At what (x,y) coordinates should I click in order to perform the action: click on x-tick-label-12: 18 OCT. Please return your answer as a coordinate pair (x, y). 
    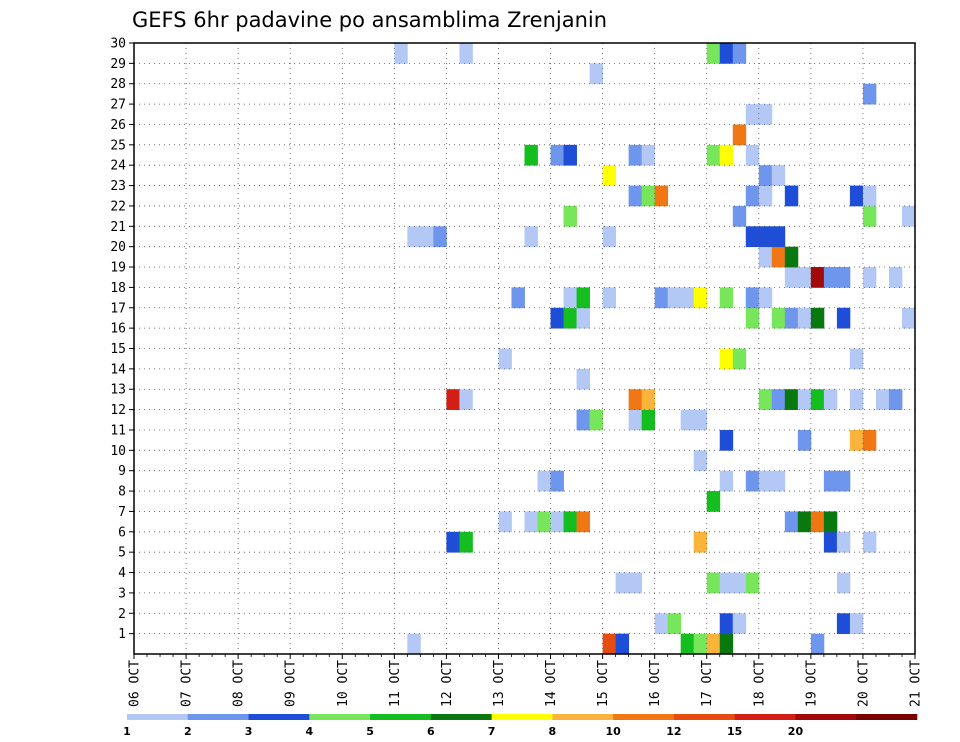
    Looking at the image, I should click on (759, 683).